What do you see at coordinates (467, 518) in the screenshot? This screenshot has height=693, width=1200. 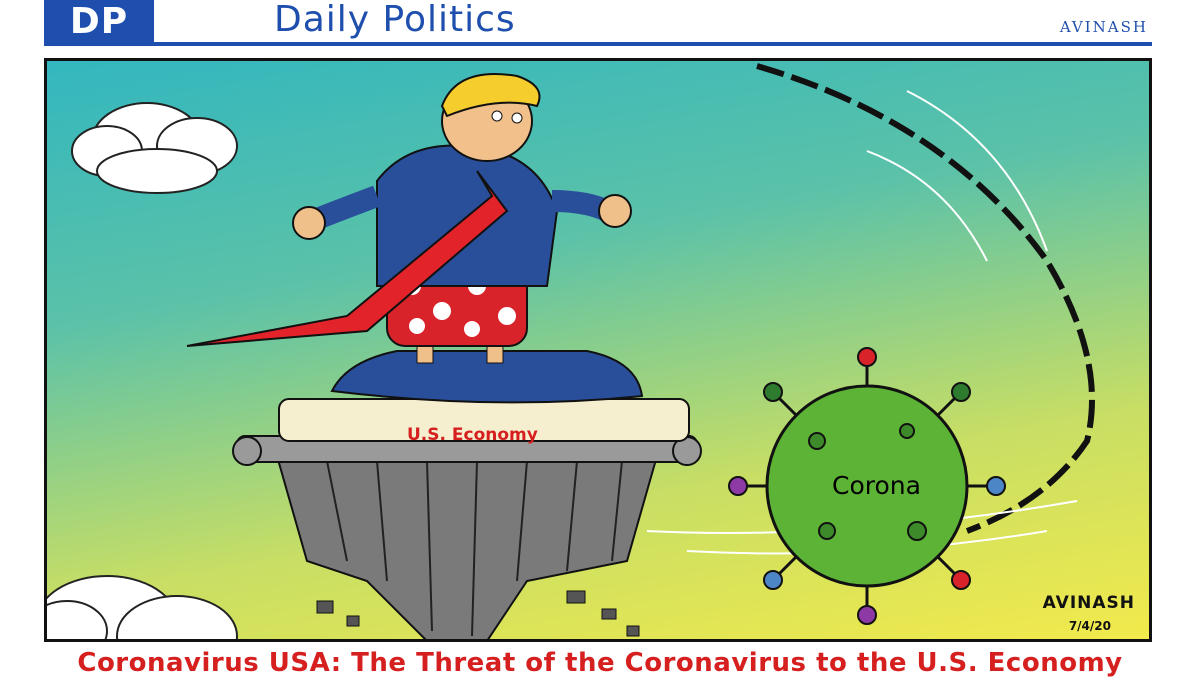 I see `pedestal` at bounding box center [467, 518].